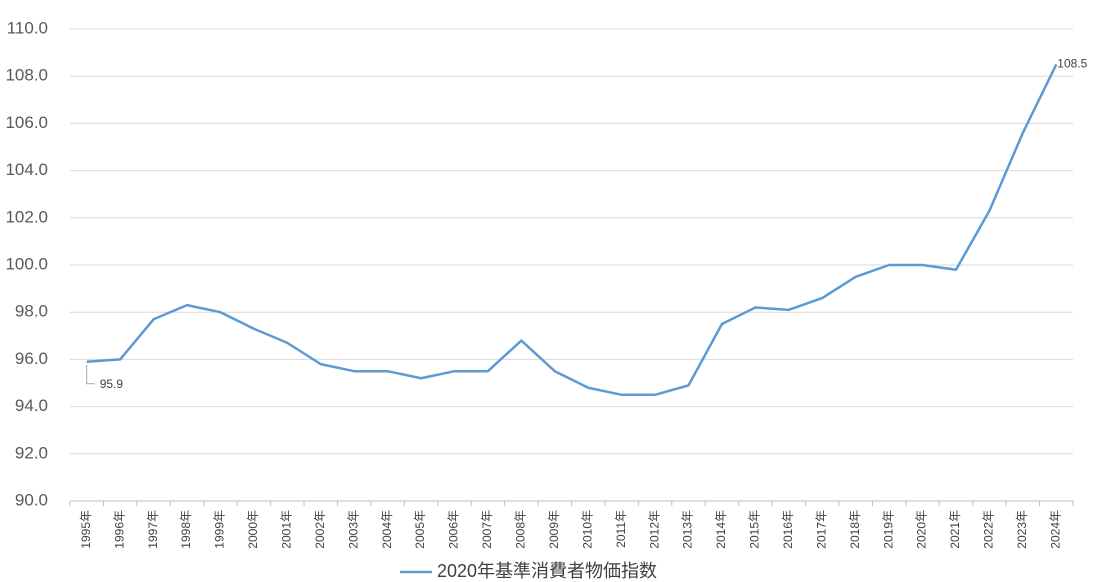  What do you see at coordinates (26, 122) in the screenshot?
I see `y-tick-label: 106.0` at bounding box center [26, 122].